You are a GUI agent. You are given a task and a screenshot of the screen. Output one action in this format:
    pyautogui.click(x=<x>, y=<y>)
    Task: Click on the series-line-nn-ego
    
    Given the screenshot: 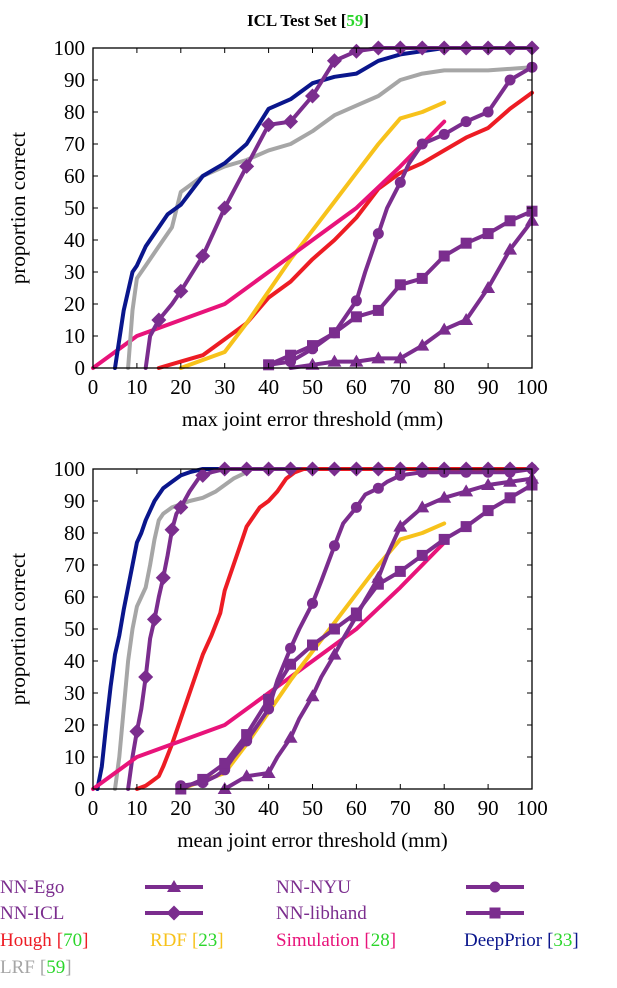 What is the action you would take?
    pyautogui.click(x=411, y=294)
    